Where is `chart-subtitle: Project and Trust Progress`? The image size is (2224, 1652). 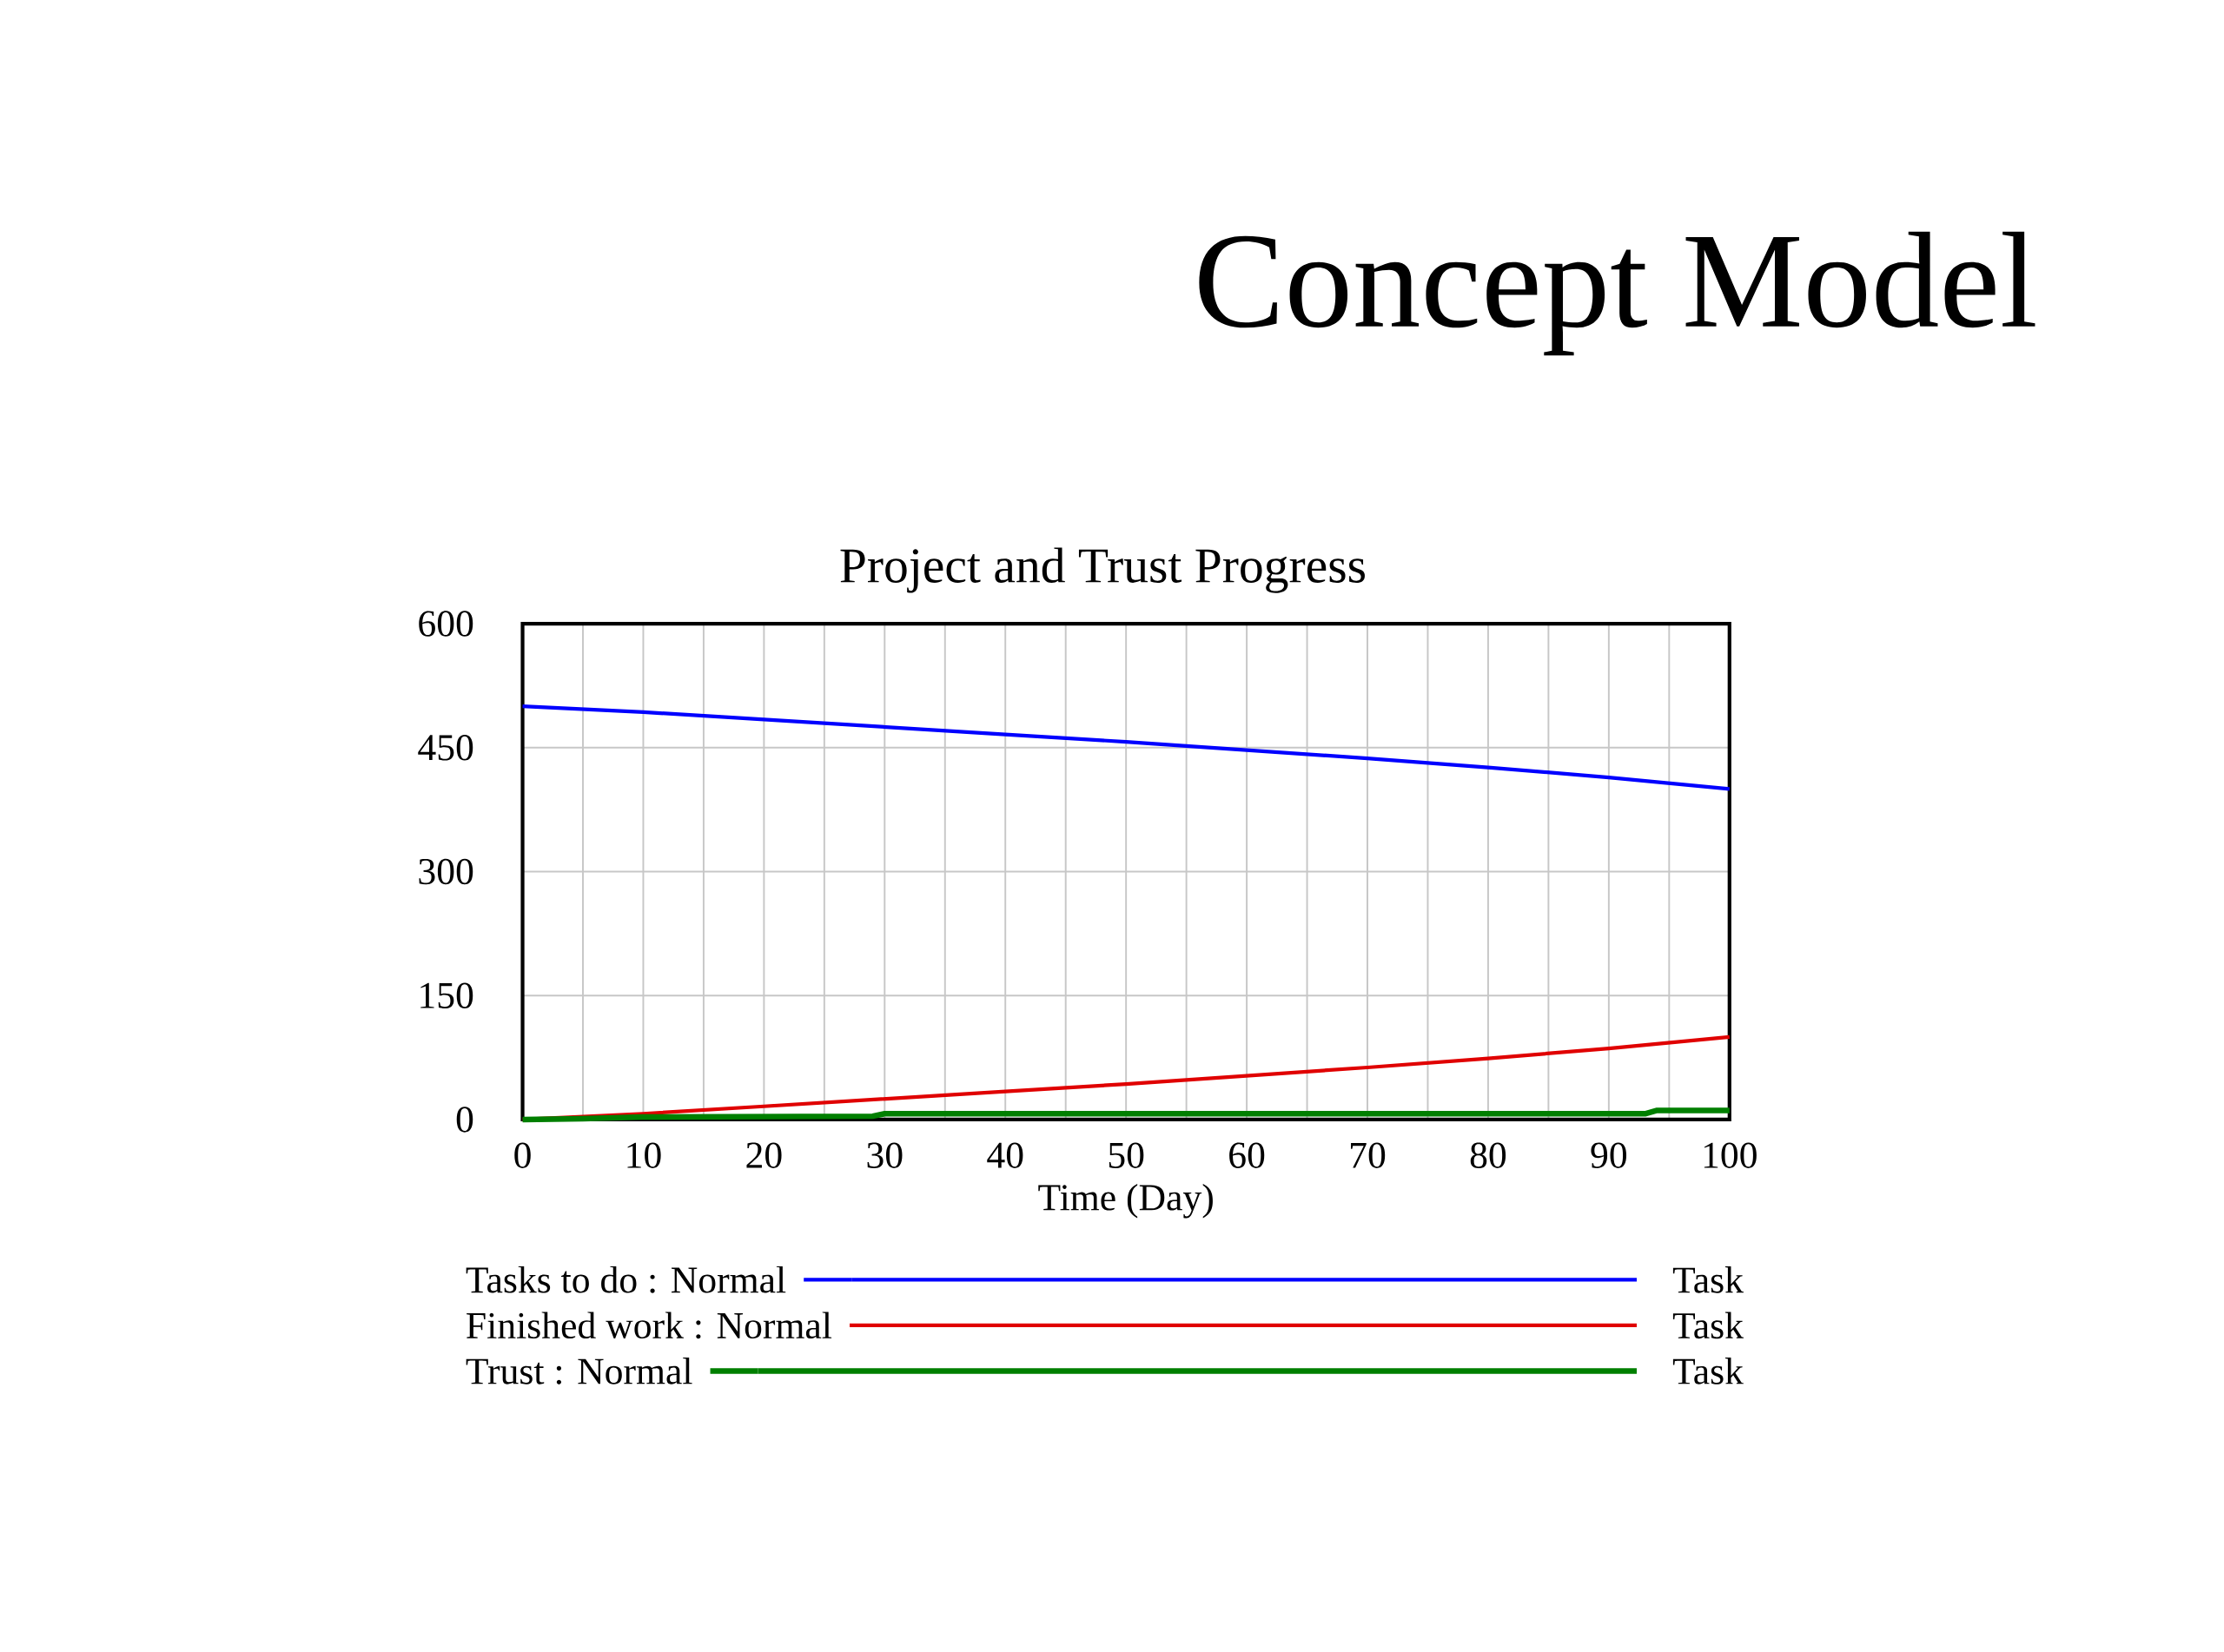
chart-subtitle: Project and Trust Progress is located at coordinates (1102, 570).